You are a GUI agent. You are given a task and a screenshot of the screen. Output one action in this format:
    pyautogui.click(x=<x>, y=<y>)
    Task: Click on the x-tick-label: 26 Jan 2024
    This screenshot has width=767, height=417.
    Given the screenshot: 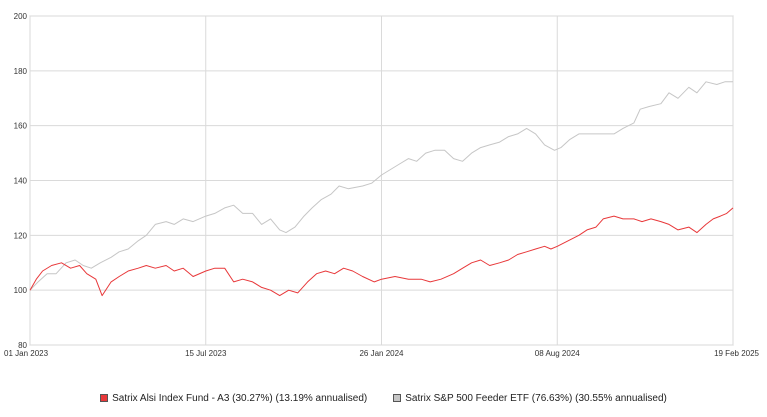 What is the action you would take?
    pyautogui.click(x=381, y=353)
    